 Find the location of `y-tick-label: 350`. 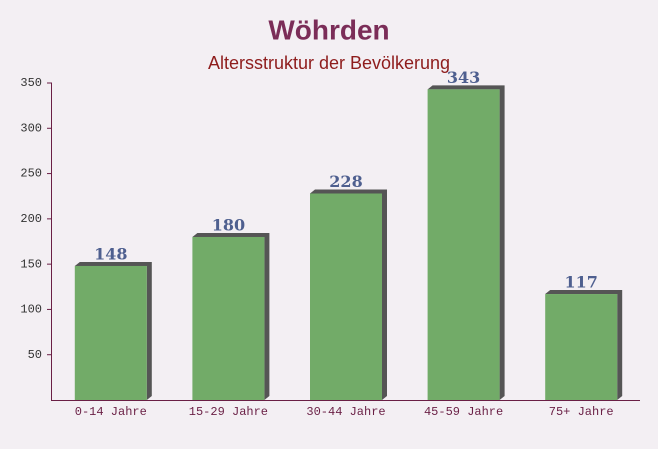

y-tick-label: 350 is located at coordinates (31, 83).